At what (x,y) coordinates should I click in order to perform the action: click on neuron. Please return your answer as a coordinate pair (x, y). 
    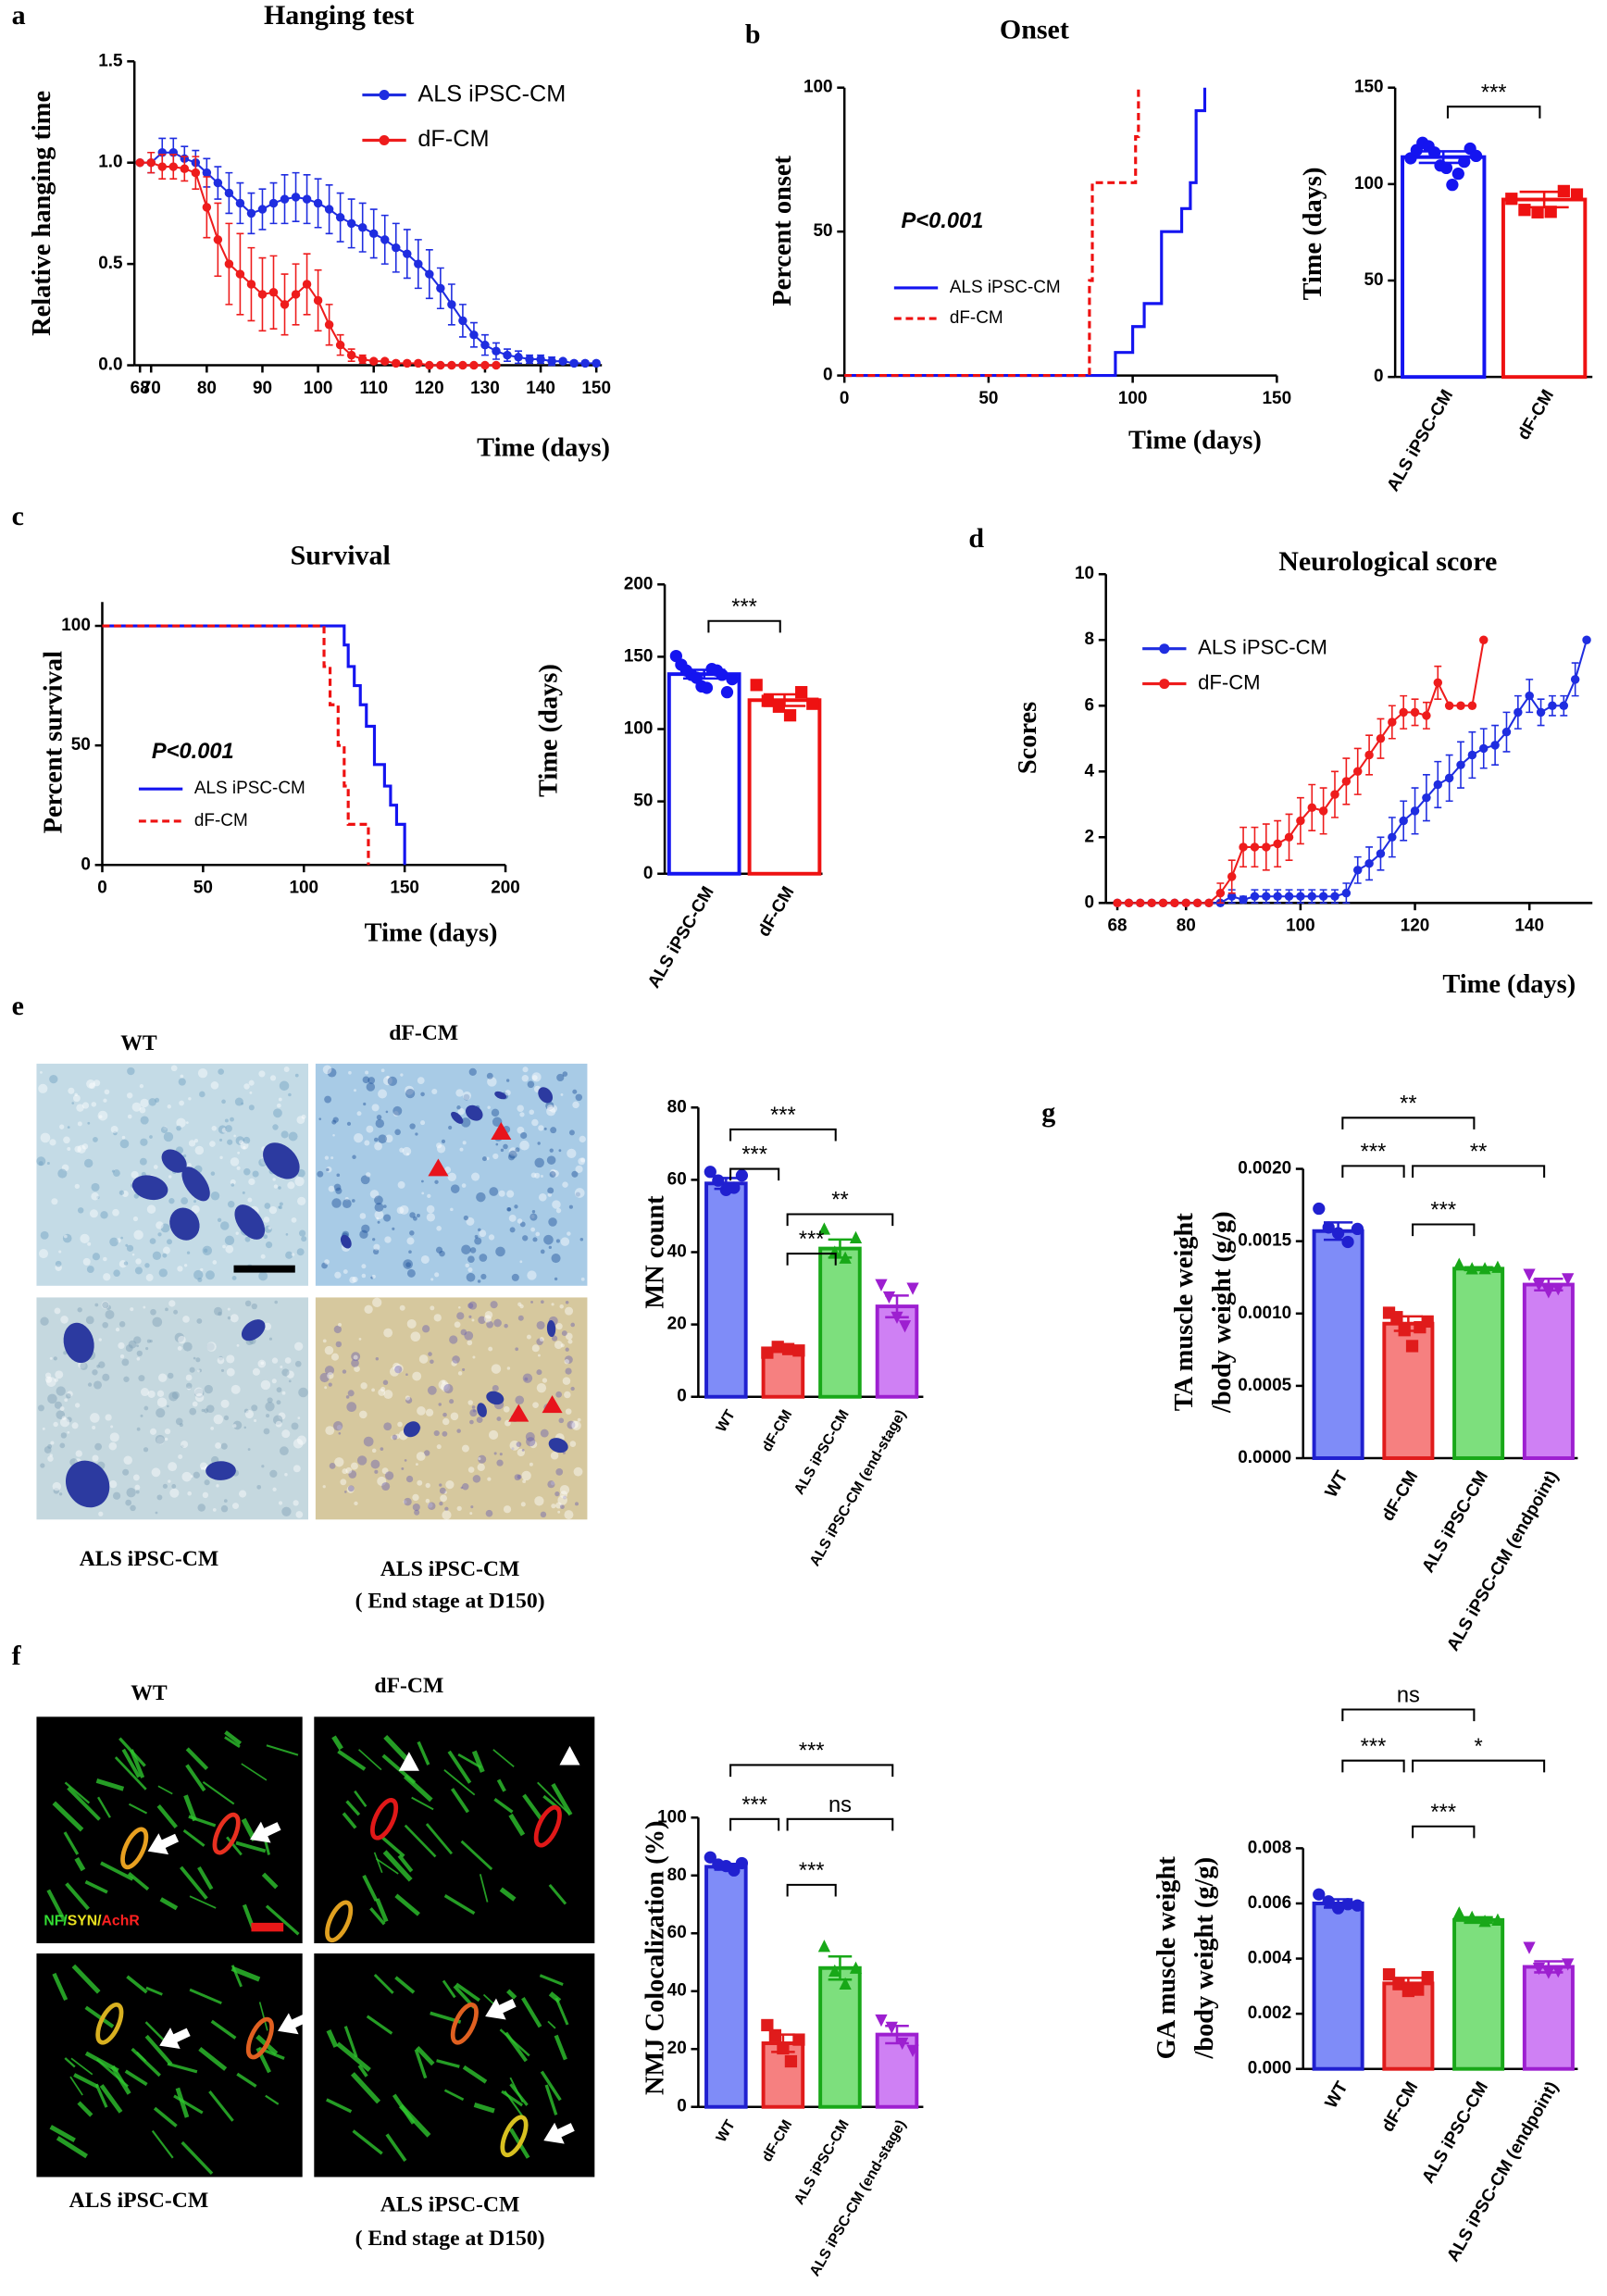
    Looking at the image, I should click on (184, 1224).